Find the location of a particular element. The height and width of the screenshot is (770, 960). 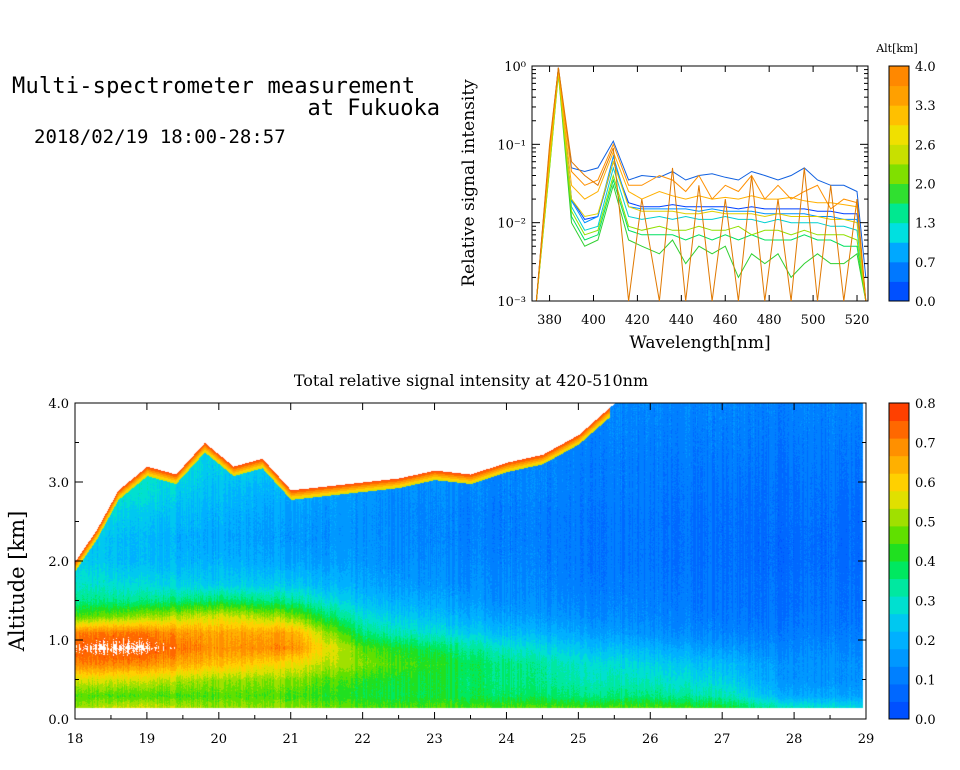

intensity-colorbar: 0.8 0.7 0.6 0.5 0.4 0.3 0.2 0.1 0.0 is located at coordinates (912, 562).